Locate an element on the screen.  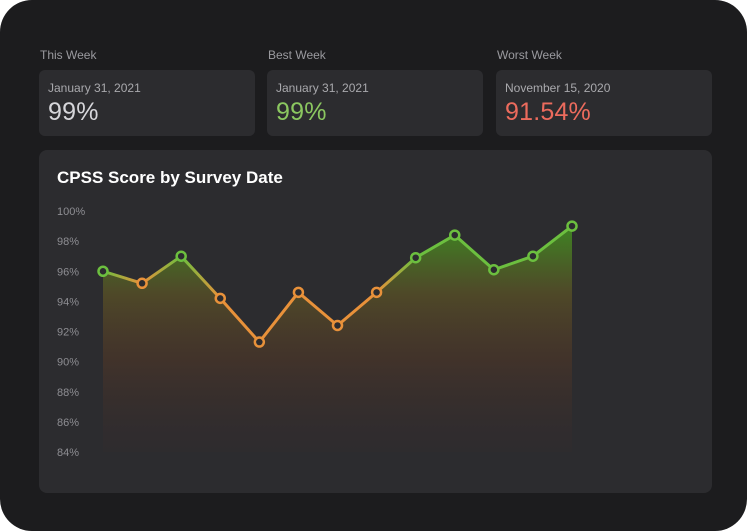
y-tick-label: 92% is located at coordinates (68, 333).